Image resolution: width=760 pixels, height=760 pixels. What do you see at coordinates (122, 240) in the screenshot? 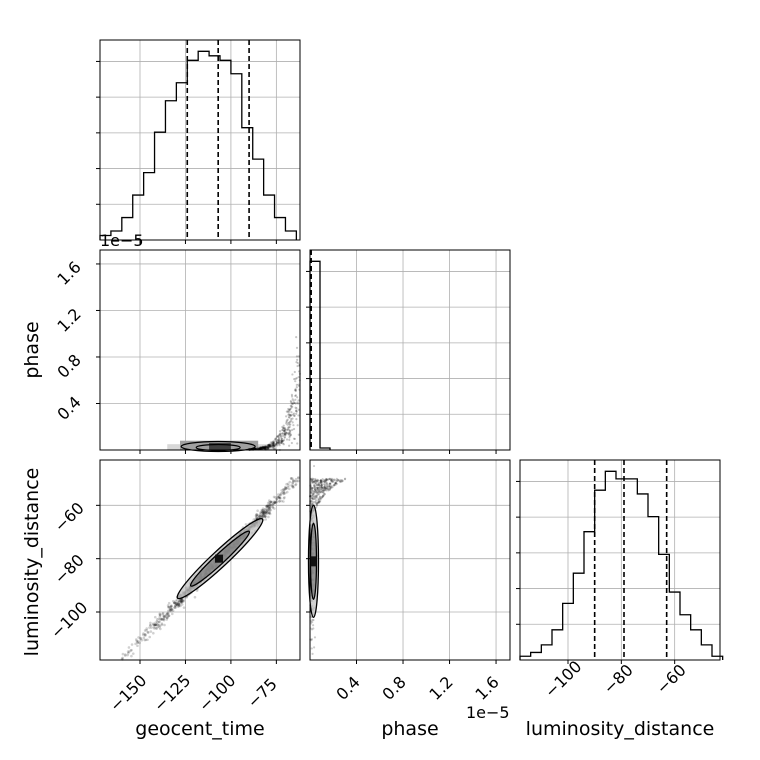
I see `phase-y-offset-label: 1e−5` at bounding box center [122, 240].